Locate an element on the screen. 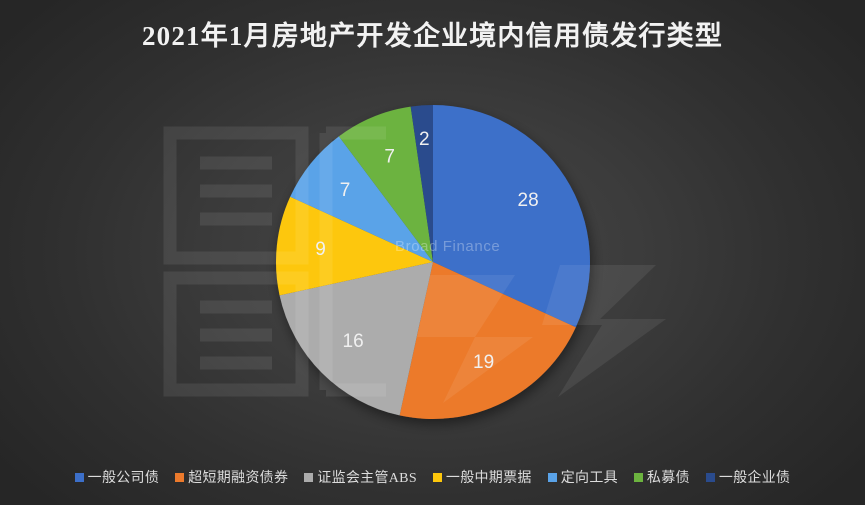 The height and width of the screenshot is (505, 865). pie-value-labels-group: 28 19 16 9 7 7 2 is located at coordinates (426, 251).